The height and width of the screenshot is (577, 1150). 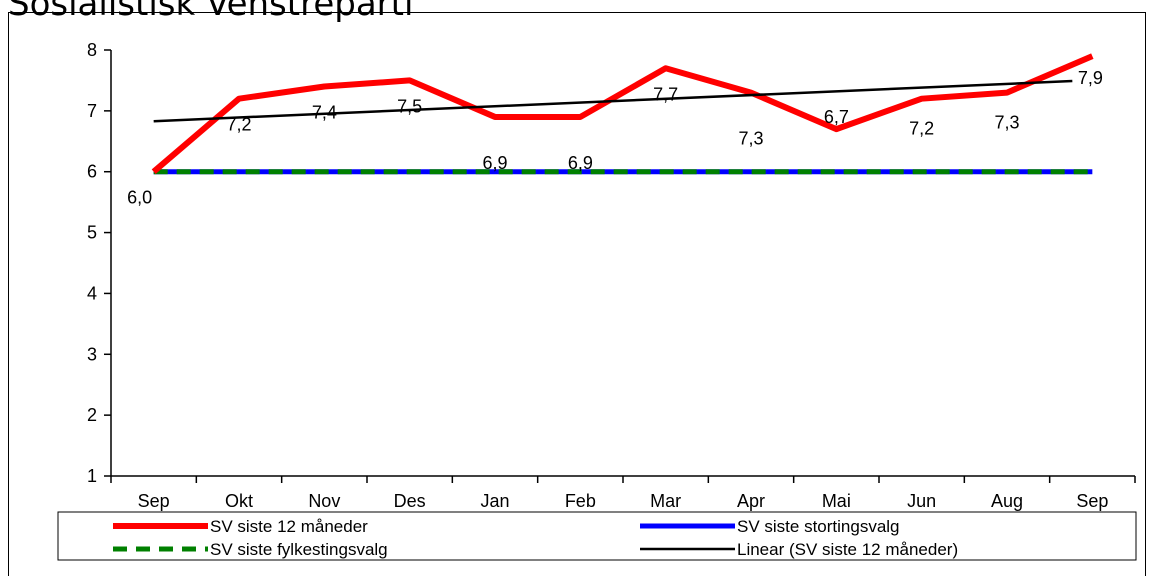 I want to click on data-label: 6,0, so click(x=139, y=198).